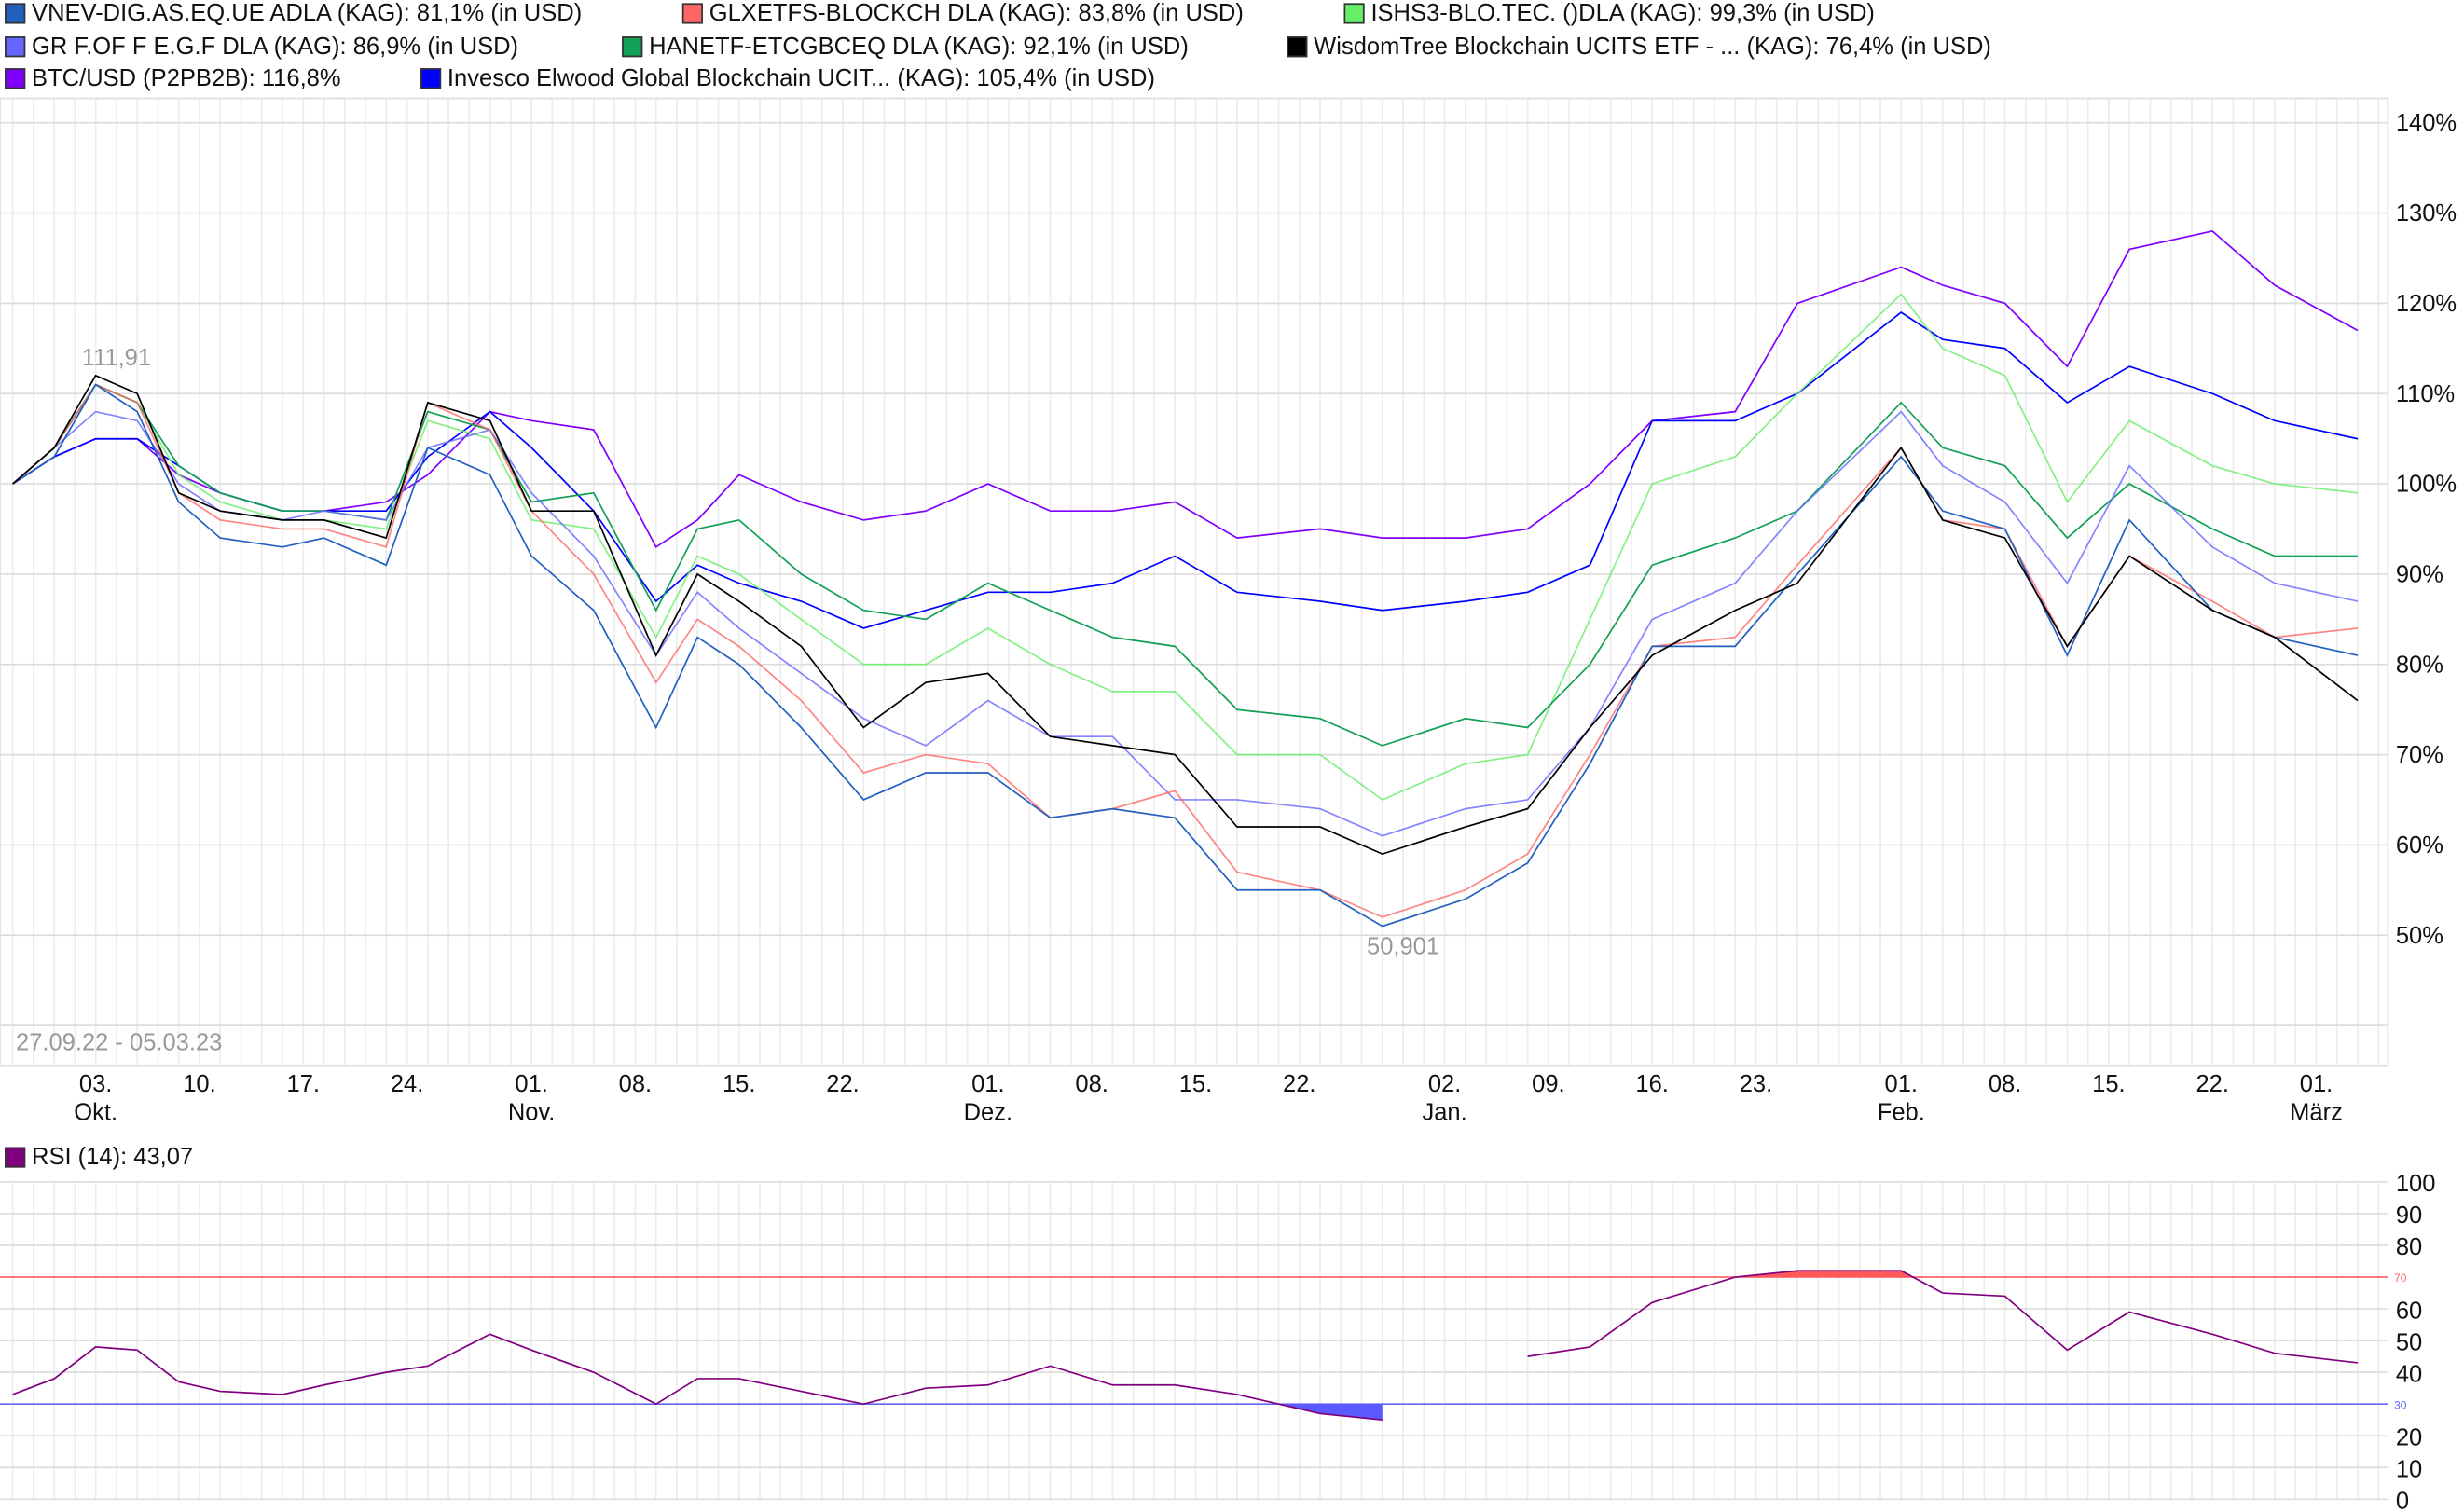 The height and width of the screenshot is (1512, 2464). I want to click on y-tick-label: 100%, so click(2426, 485).